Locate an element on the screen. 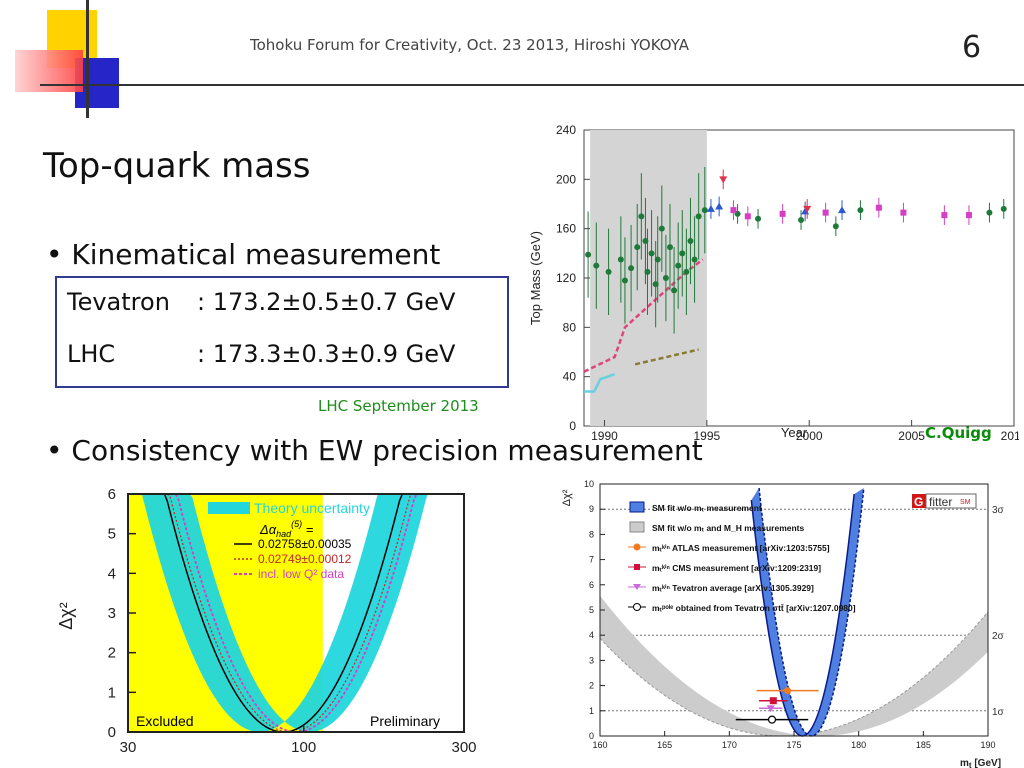 Image resolution: width=1024 pixels, height=768 pixels. x-tick-label: 2005 is located at coordinates (911, 436).